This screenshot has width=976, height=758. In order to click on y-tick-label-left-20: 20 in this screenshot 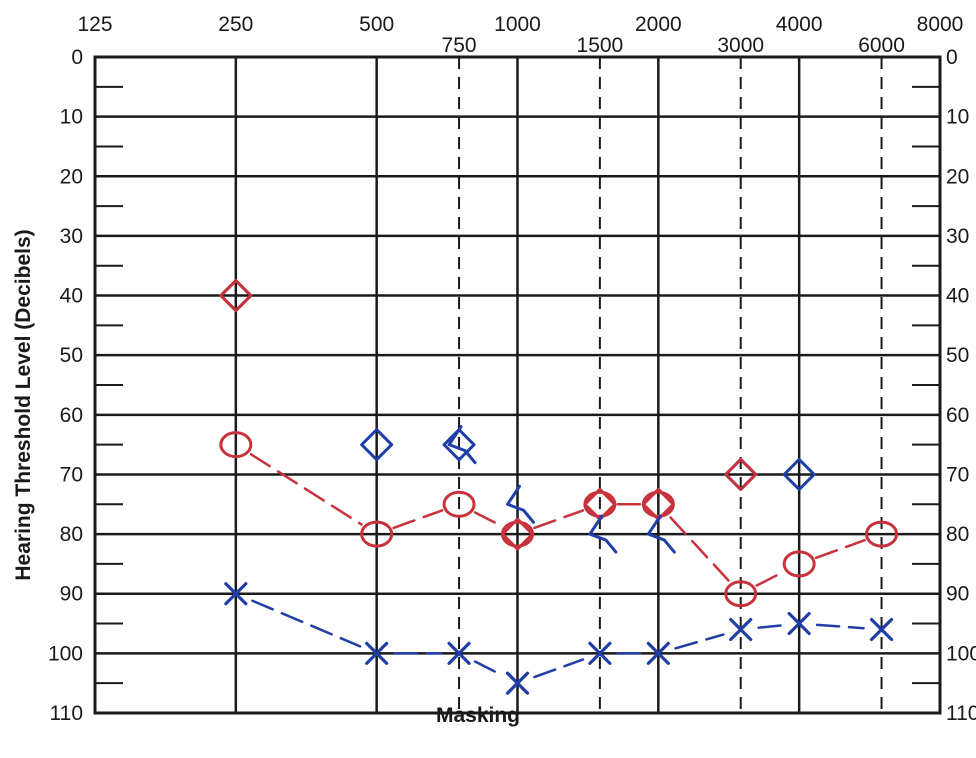, I will do `click(71, 176)`.